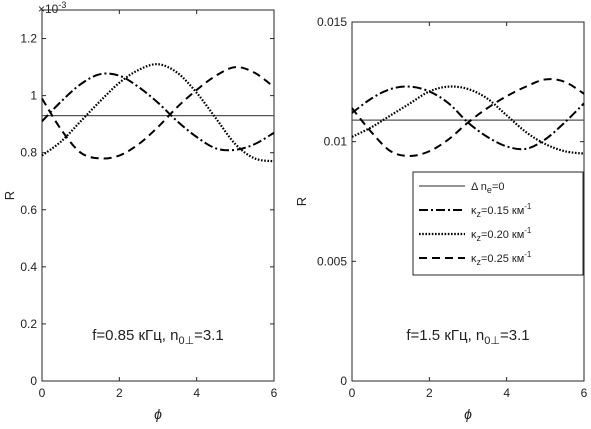 Image resolution: width=591 pixels, height=429 pixels. What do you see at coordinates (28, 153) in the screenshot?
I see `y-tick-label: 0.8` at bounding box center [28, 153].